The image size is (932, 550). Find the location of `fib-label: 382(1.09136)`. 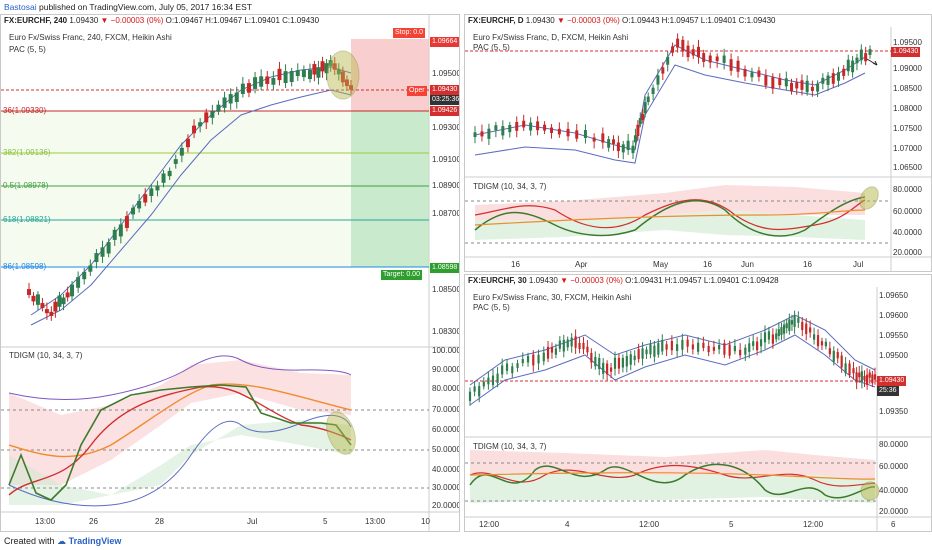

fib-label: 382(1.09136) is located at coordinates (27, 152).